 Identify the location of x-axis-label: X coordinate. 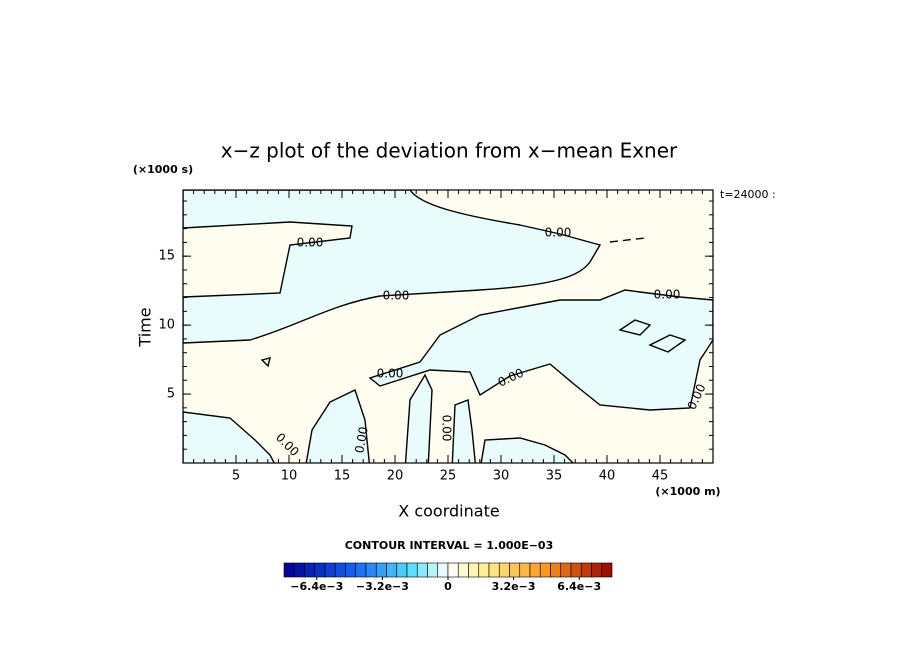
(448, 511).